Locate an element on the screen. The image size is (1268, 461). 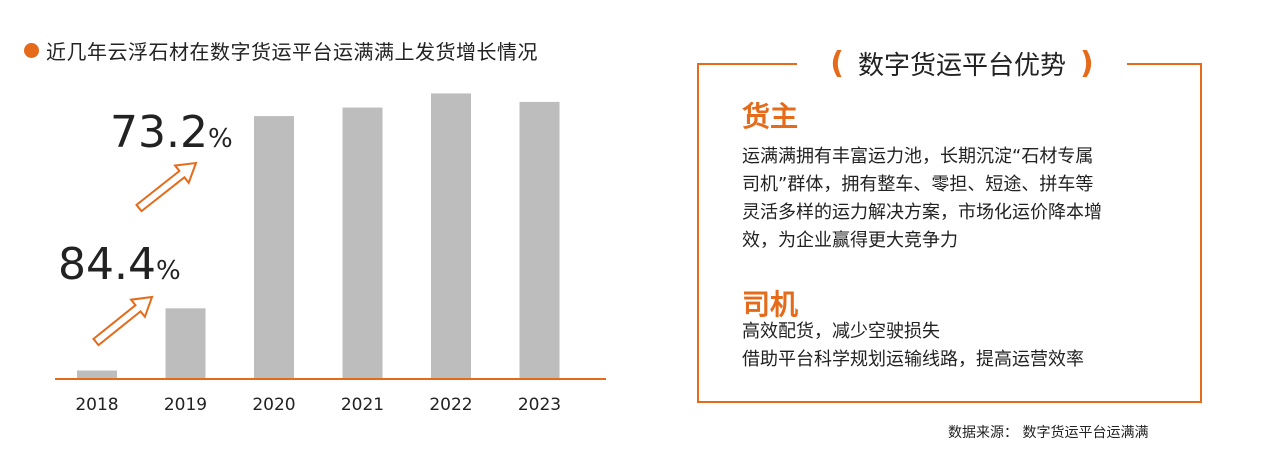
section-line: 司机”群体，拥有整车、零担、短途、拼车等 is located at coordinates (918, 184).